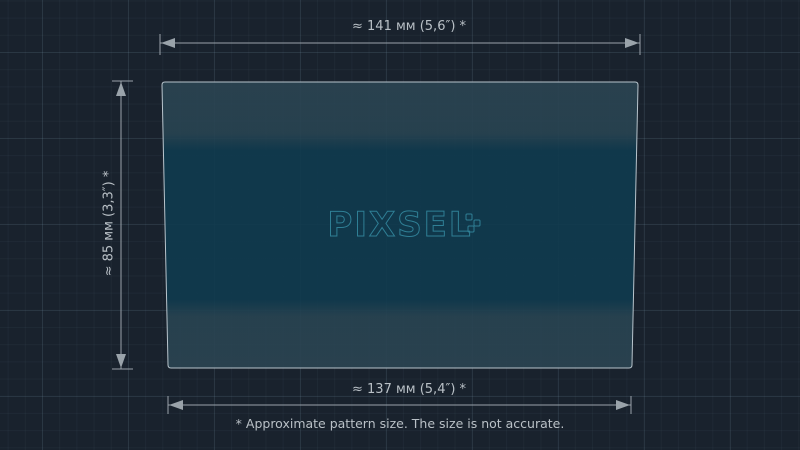  I want to click on top-width-label: ≈ 141 мм (5,6″) *, so click(409, 26).